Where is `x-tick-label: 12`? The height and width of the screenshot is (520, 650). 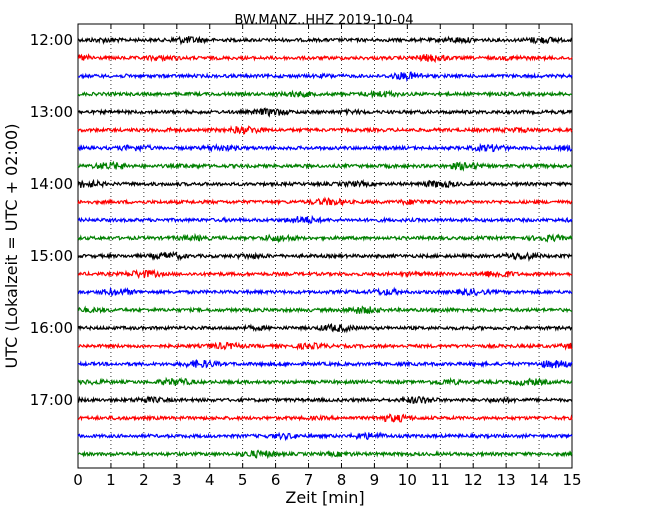
x-tick-label: 12 is located at coordinates (473, 480).